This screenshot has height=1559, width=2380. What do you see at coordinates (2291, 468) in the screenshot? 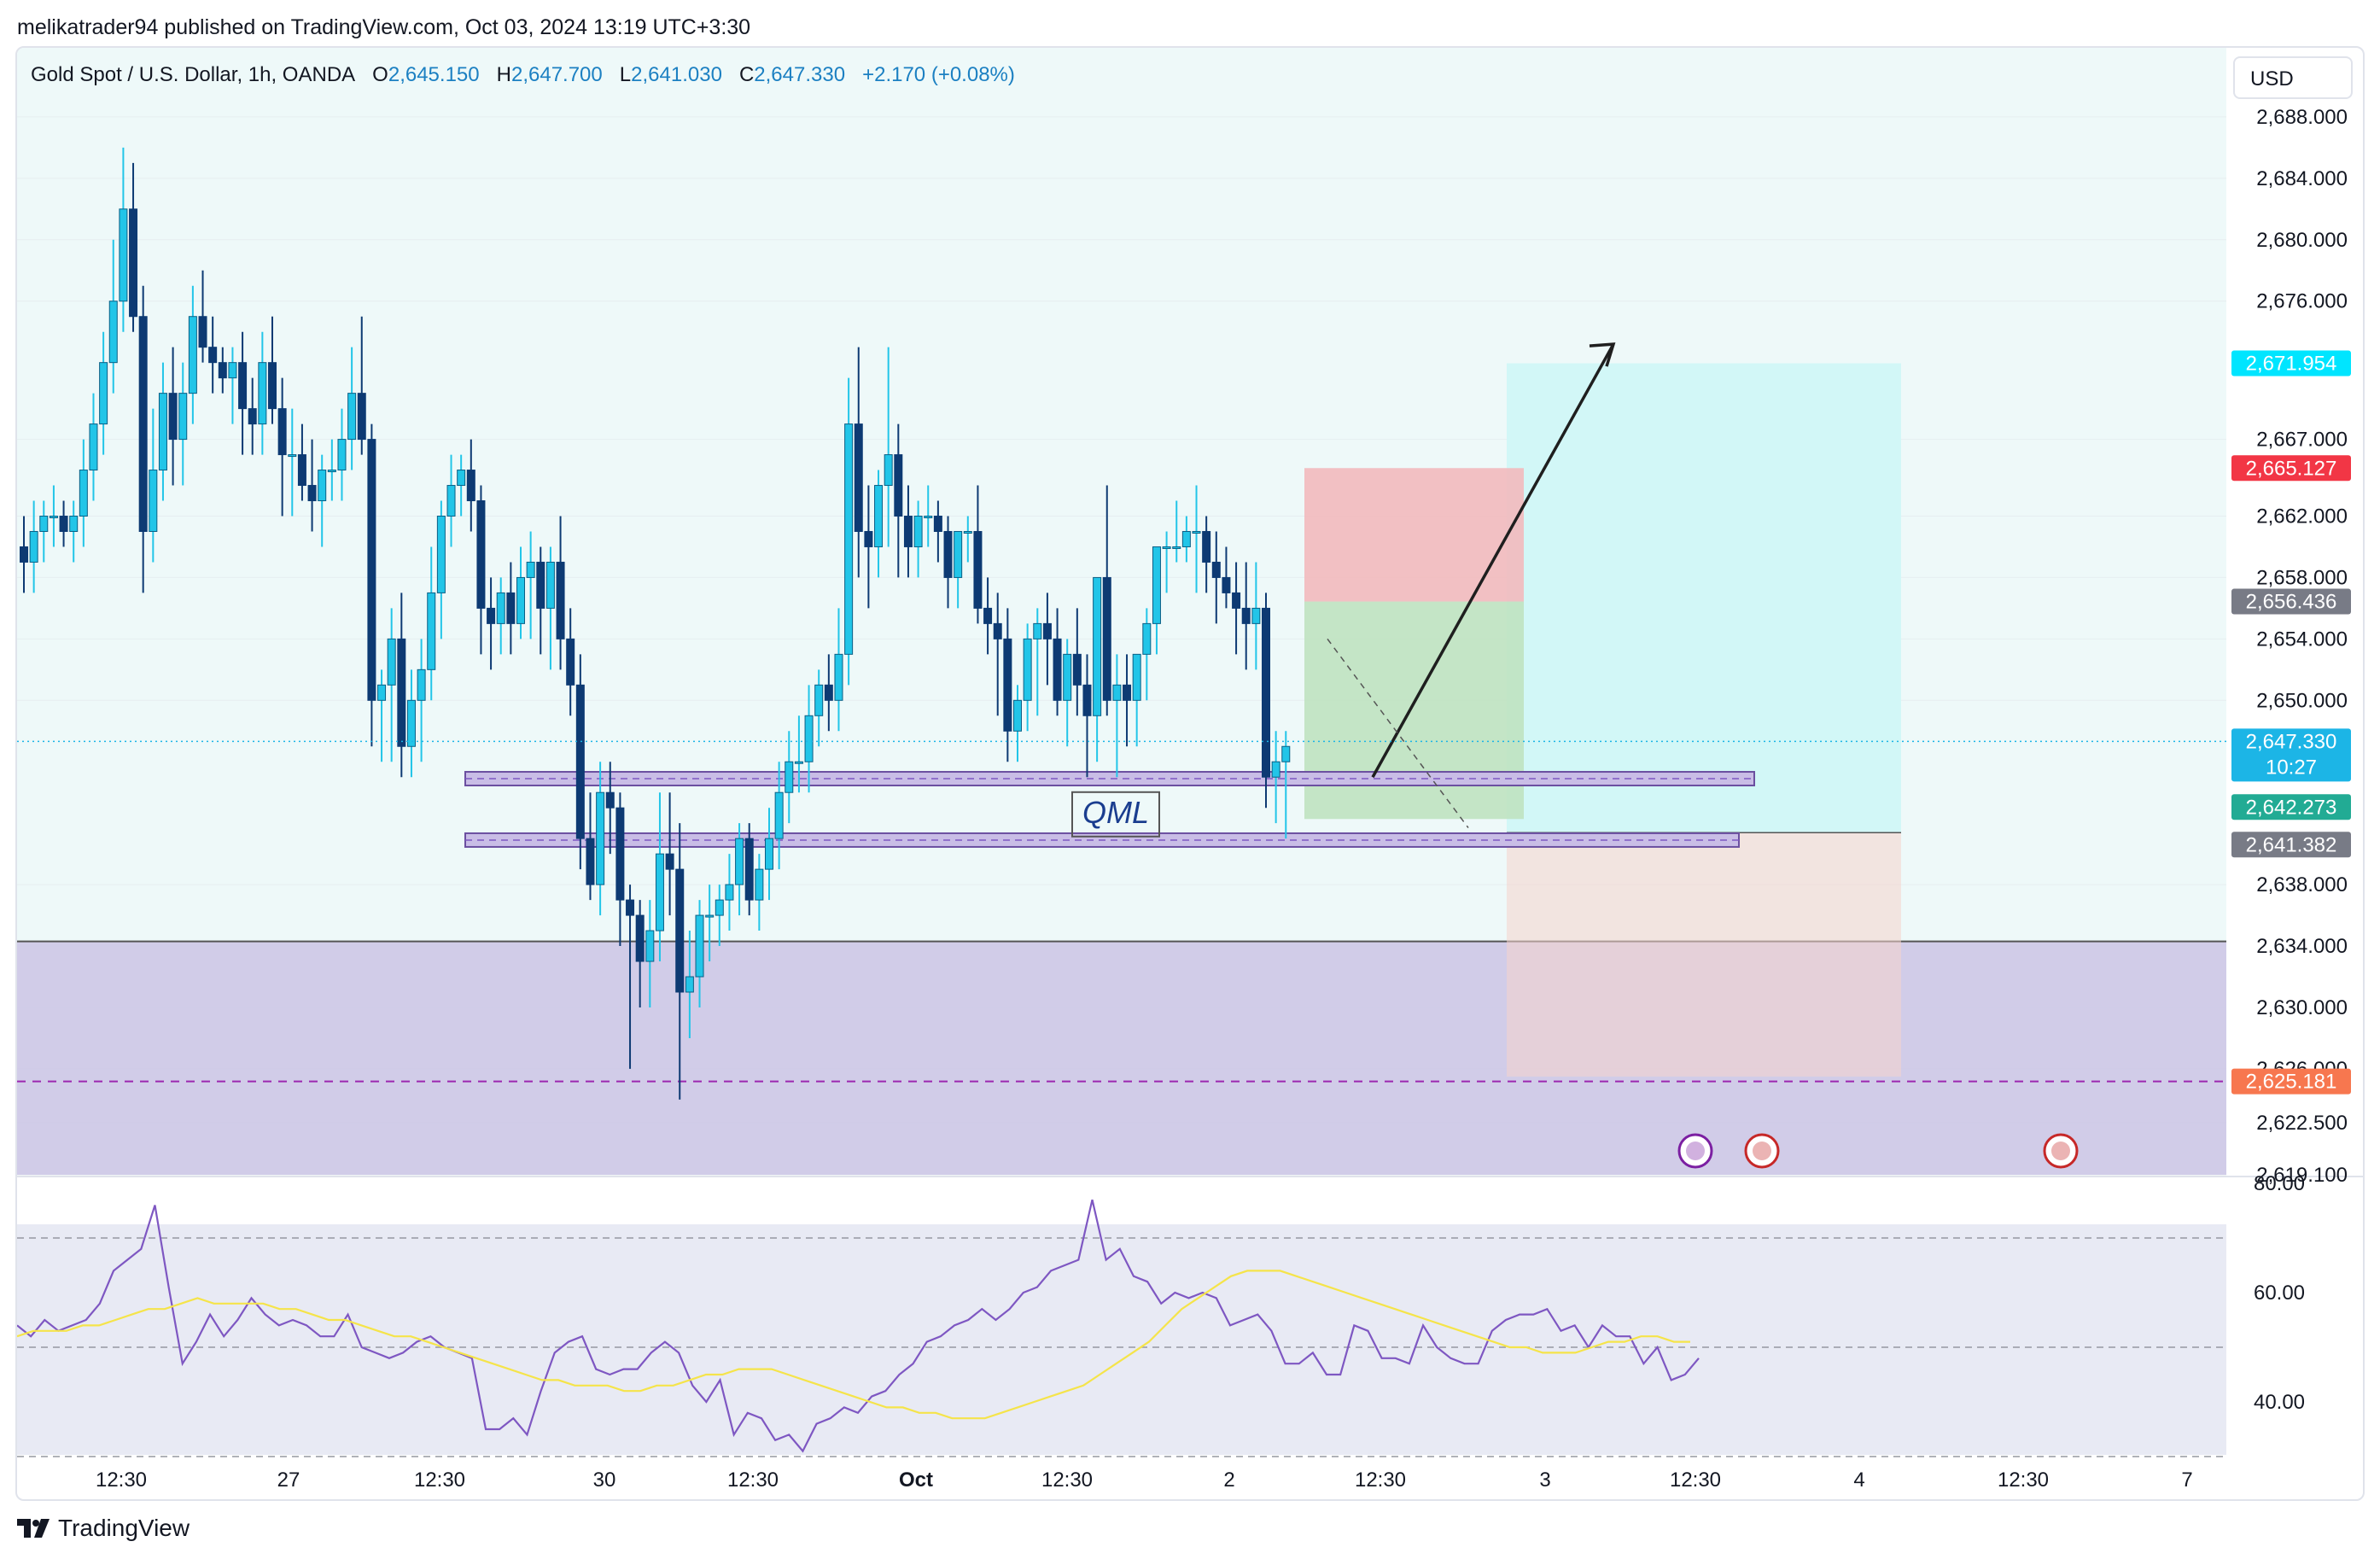
I see `price-label-text: 2,665.127` at bounding box center [2291, 468].